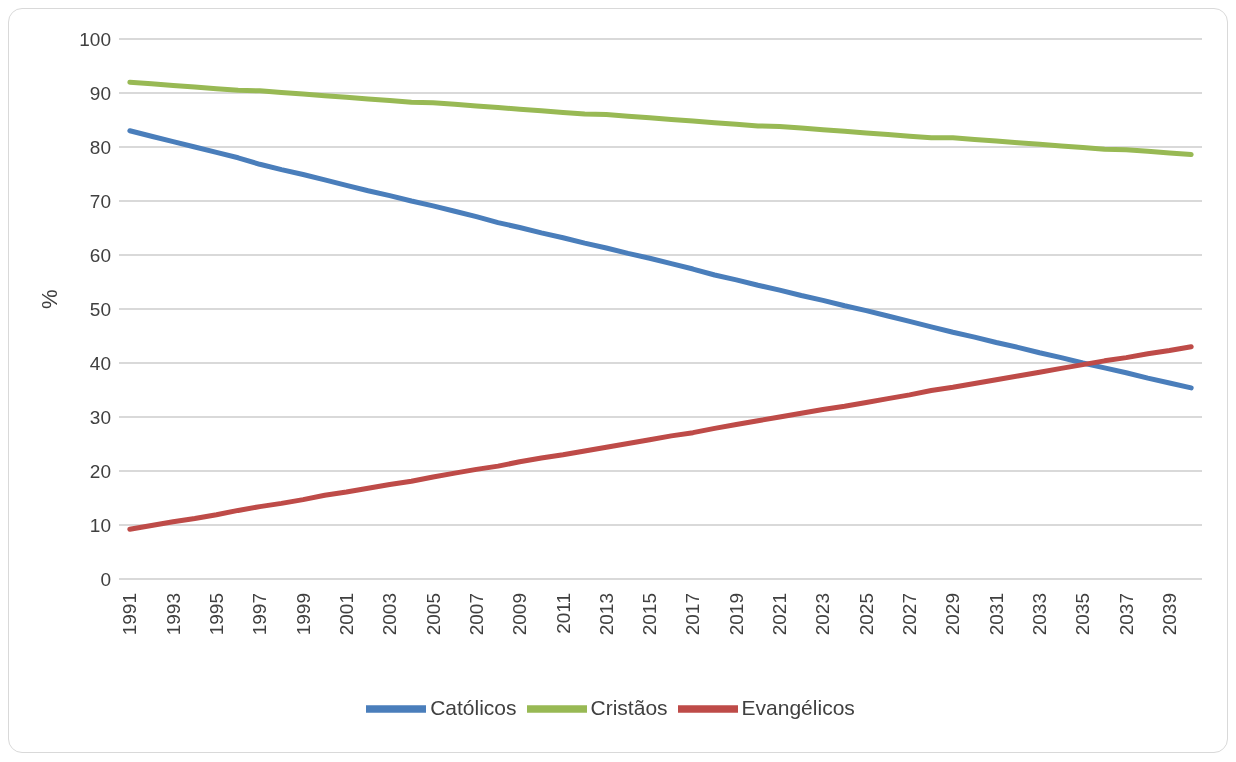 The height and width of the screenshot is (762, 1236). What do you see at coordinates (606, 614) in the screenshot?
I see `x-tick-label: 2013` at bounding box center [606, 614].